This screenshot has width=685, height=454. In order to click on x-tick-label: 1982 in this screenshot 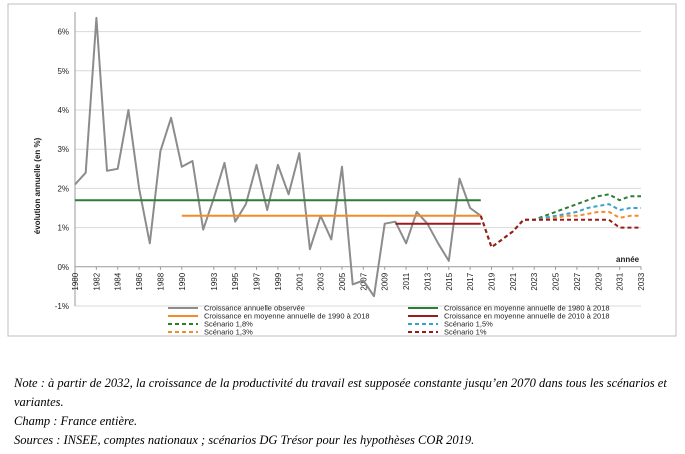, I will do `click(96, 281)`.